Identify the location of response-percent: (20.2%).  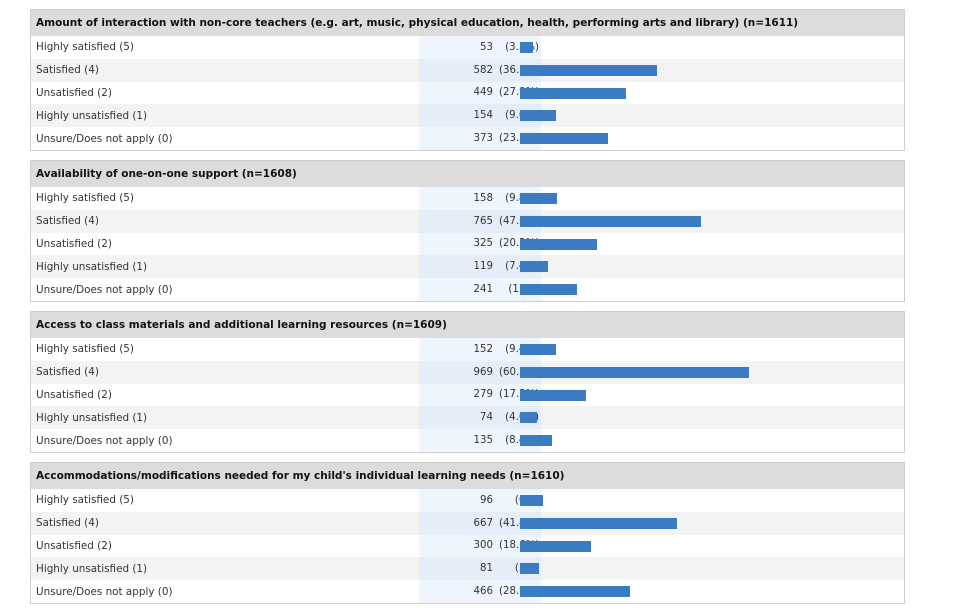
(519, 243).